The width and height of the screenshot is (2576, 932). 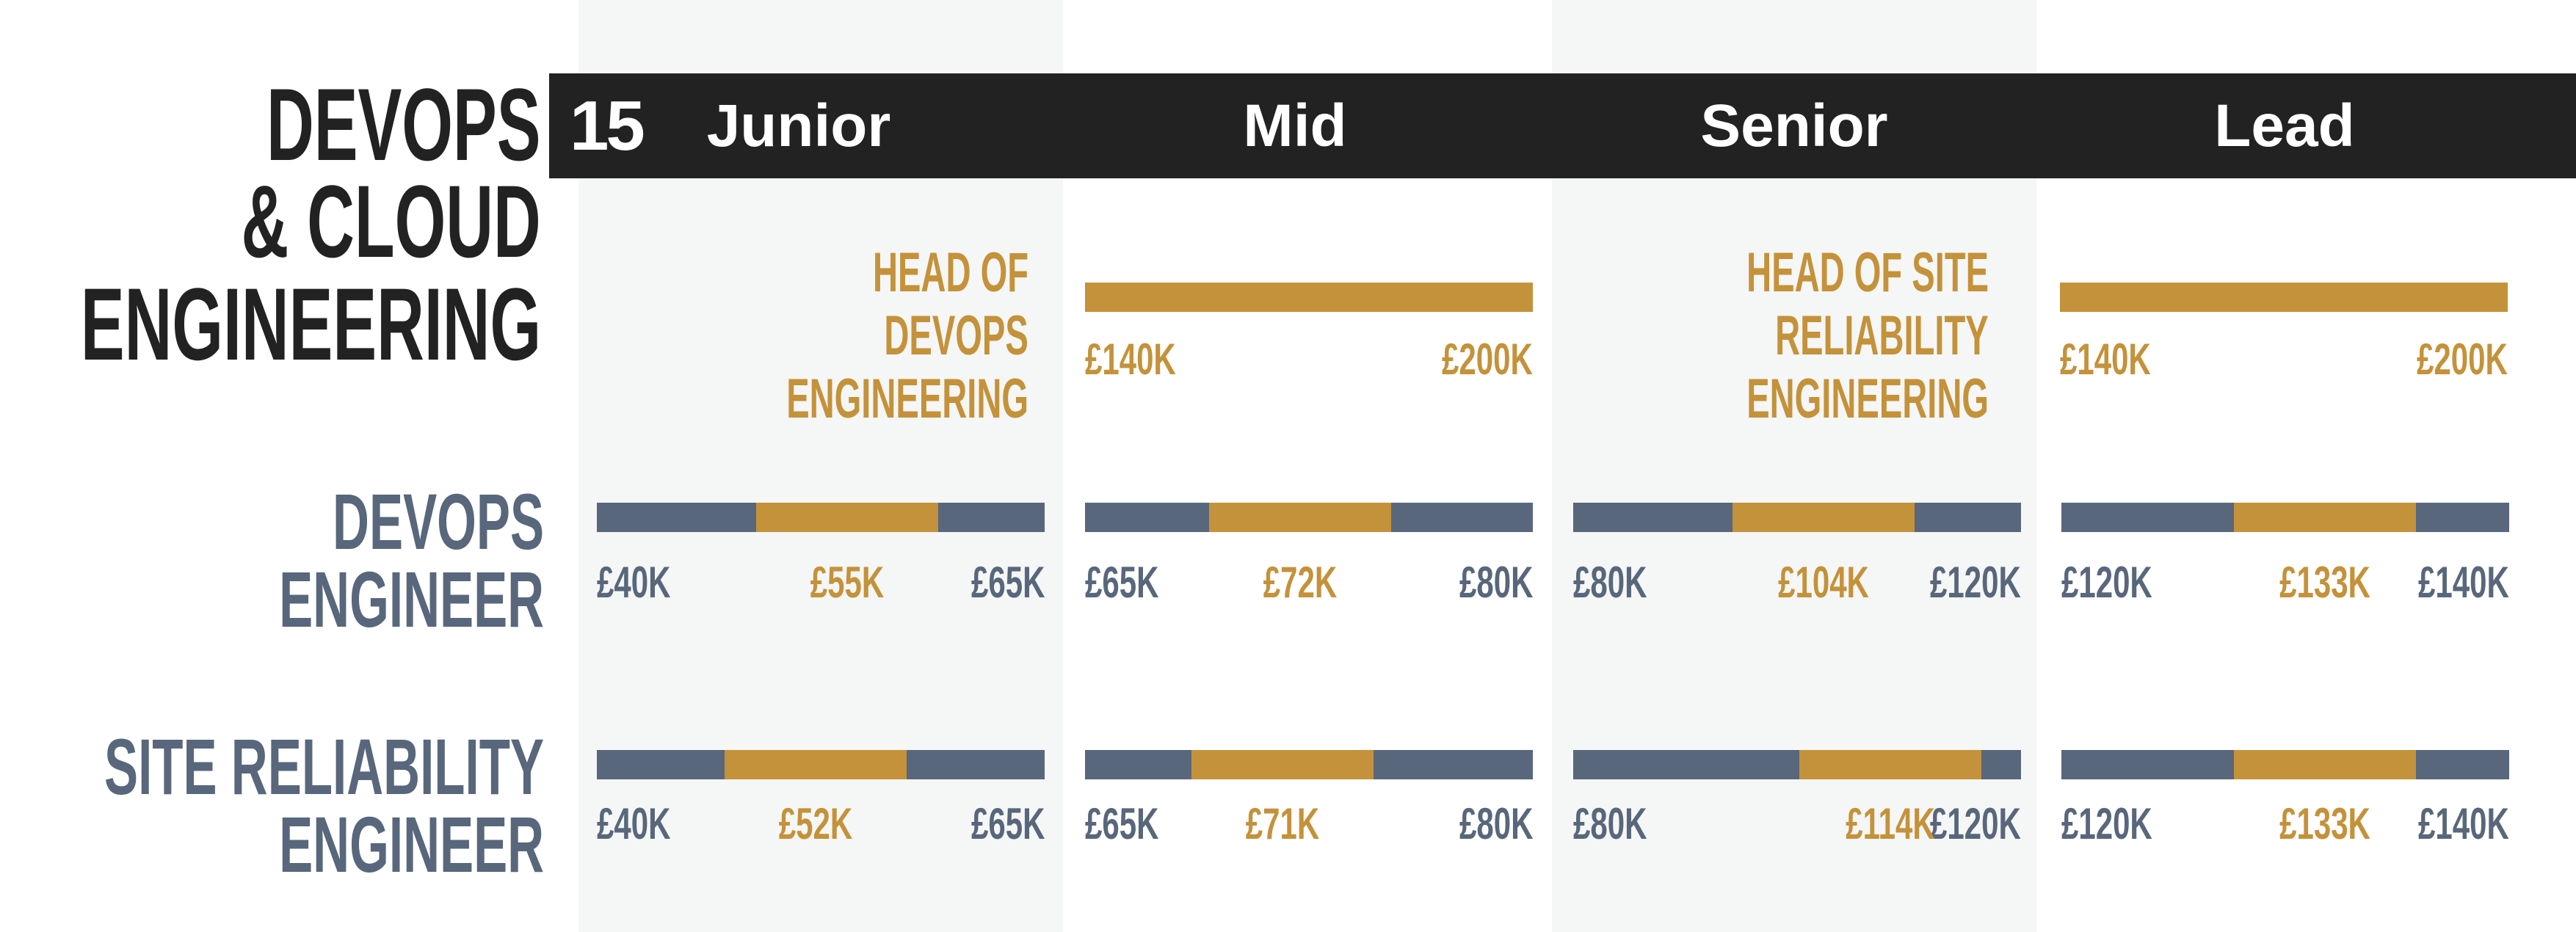 What do you see at coordinates (1131, 359) in the screenshot?
I see `head-of-devops-min-salary: £140K` at bounding box center [1131, 359].